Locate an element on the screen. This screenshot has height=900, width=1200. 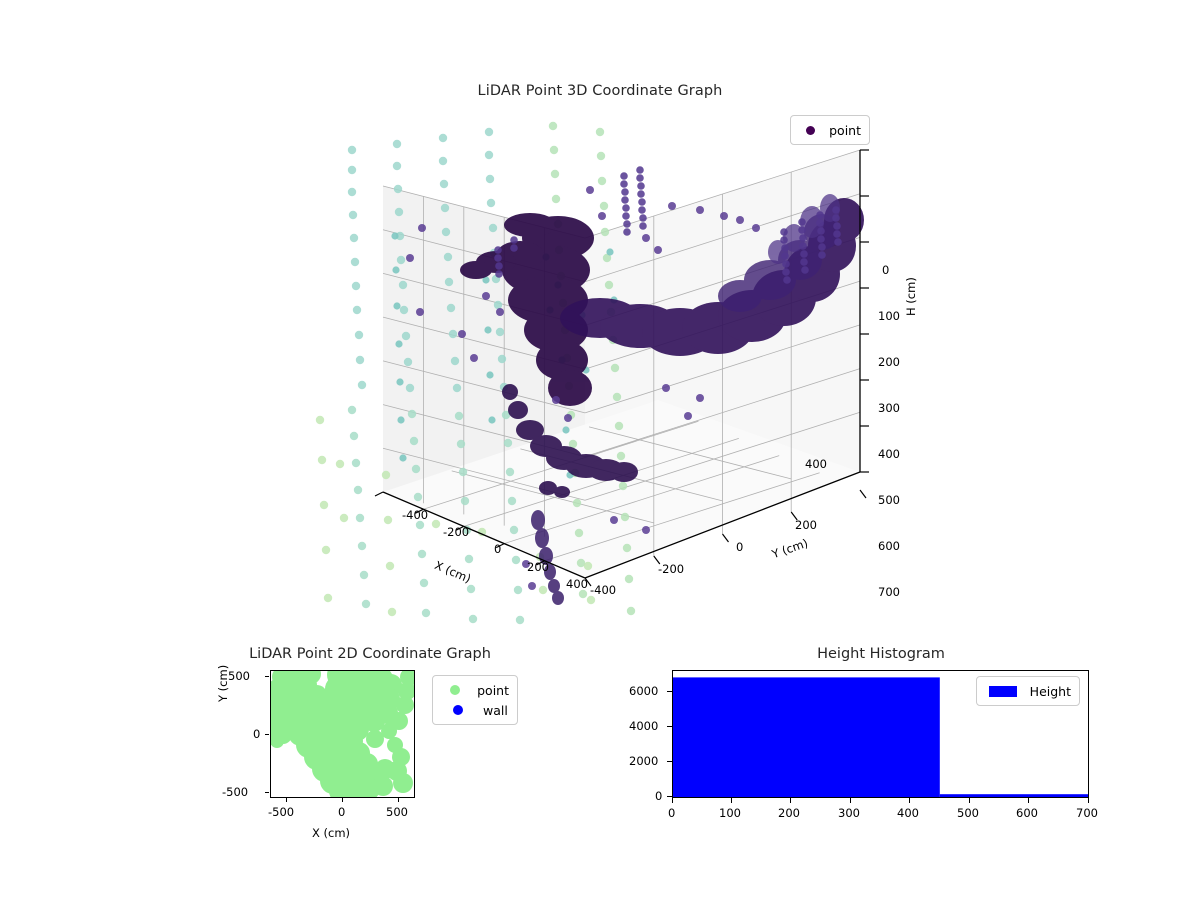
xh-tick-700: 700 is located at coordinates (1087, 813).